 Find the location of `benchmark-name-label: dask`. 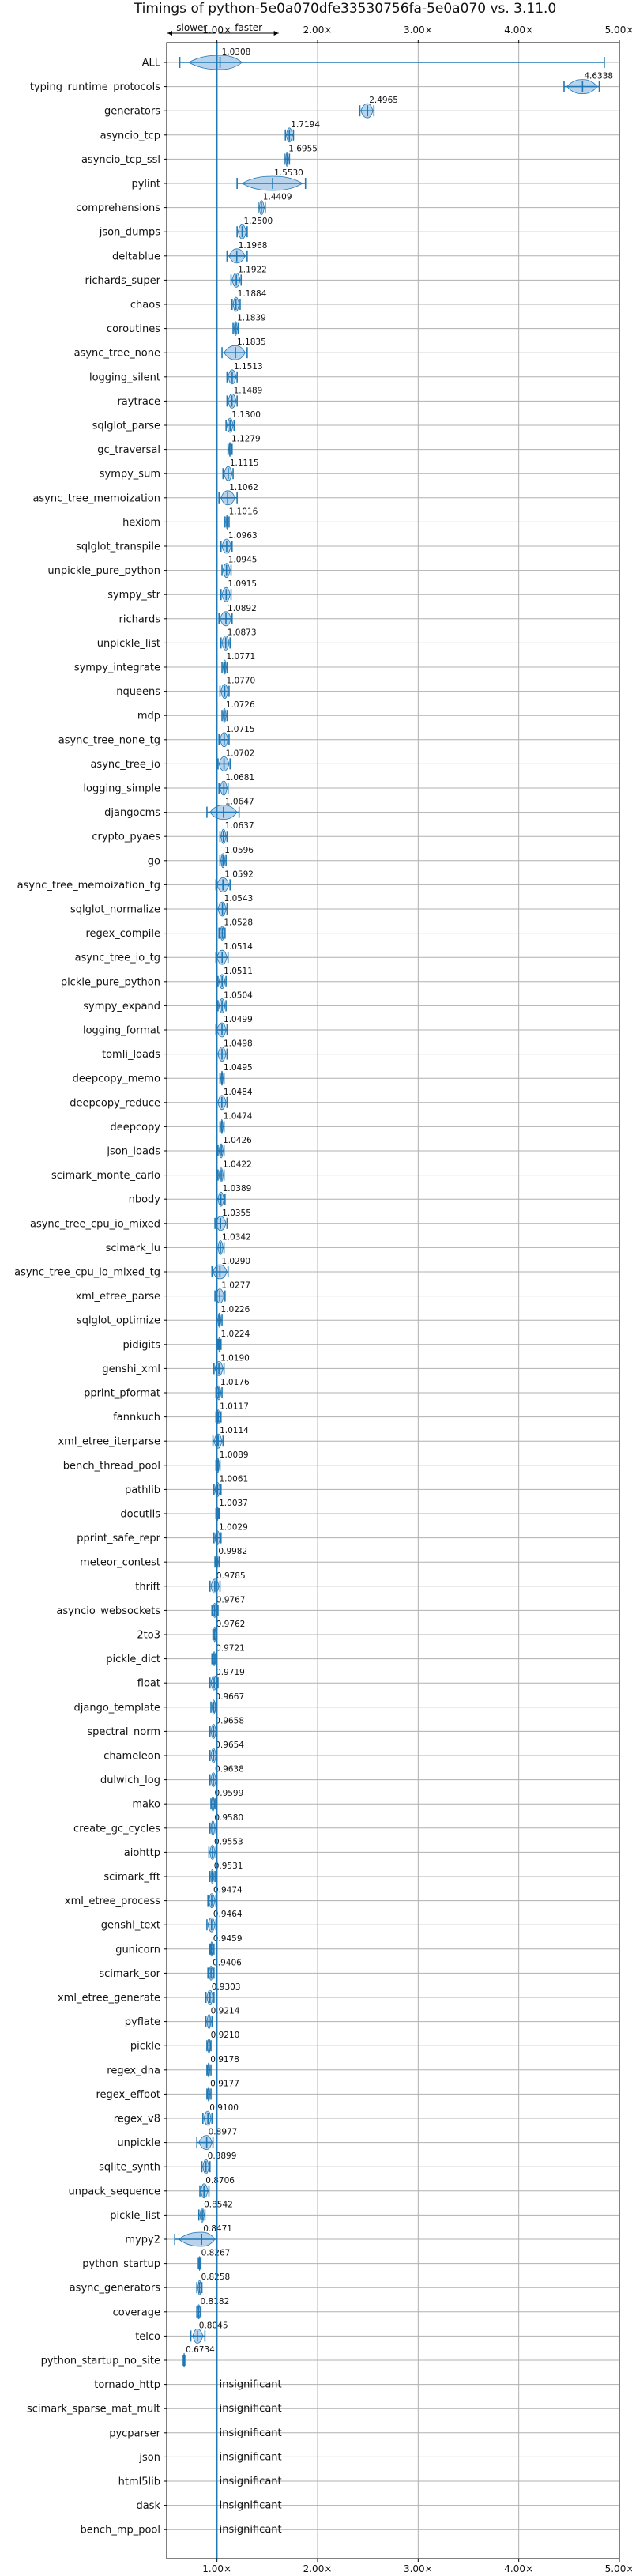

benchmark-name-label: dask is located at coordinates (148, 2506).